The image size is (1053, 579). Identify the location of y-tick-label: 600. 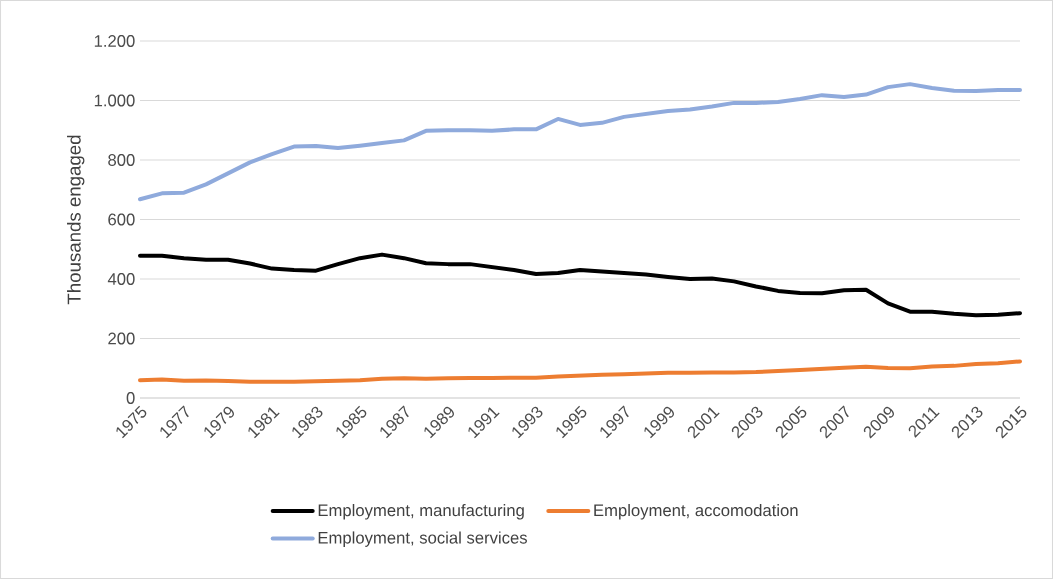
(121, 219).